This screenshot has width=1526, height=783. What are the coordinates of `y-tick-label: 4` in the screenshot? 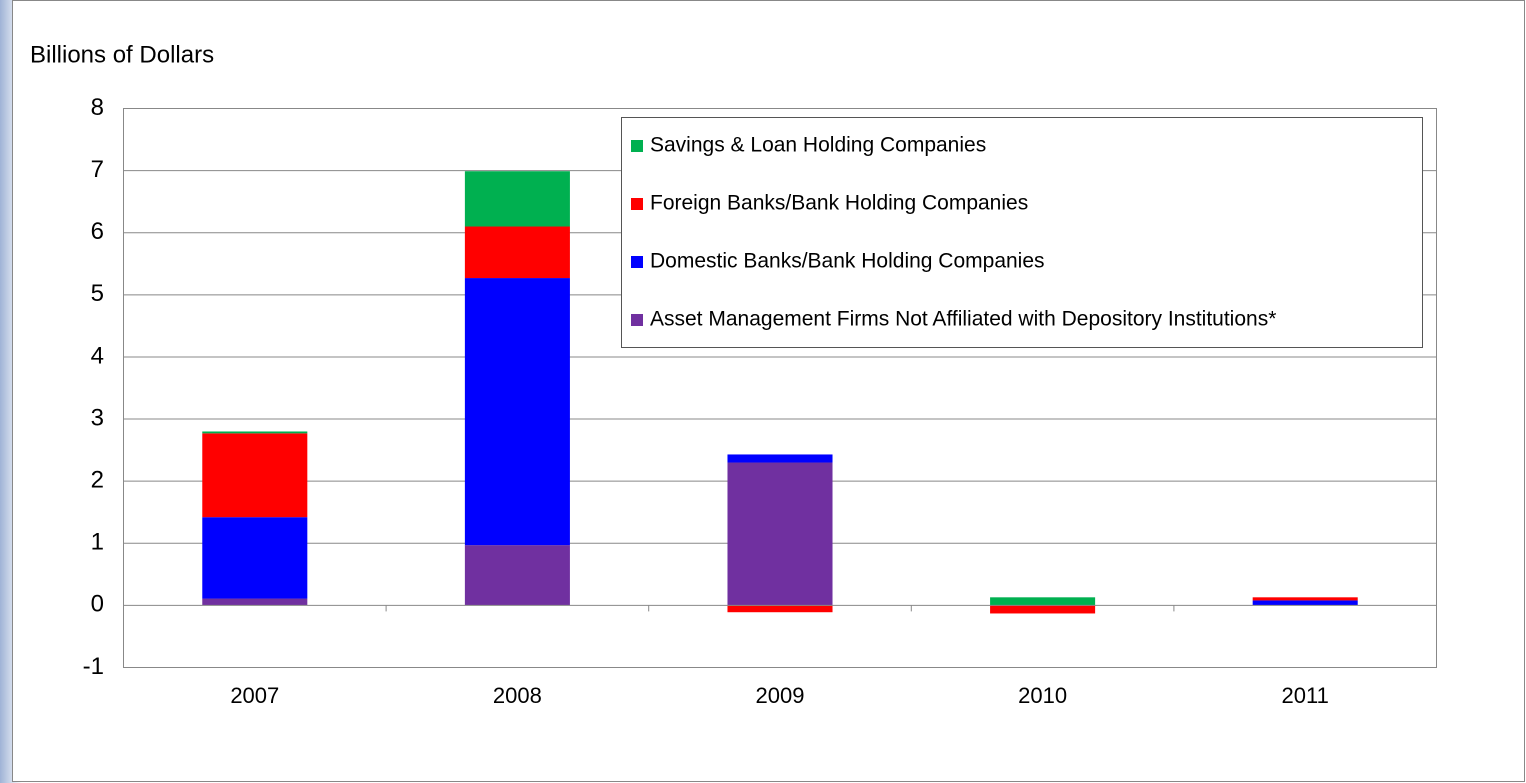 It's located at (97, 355).